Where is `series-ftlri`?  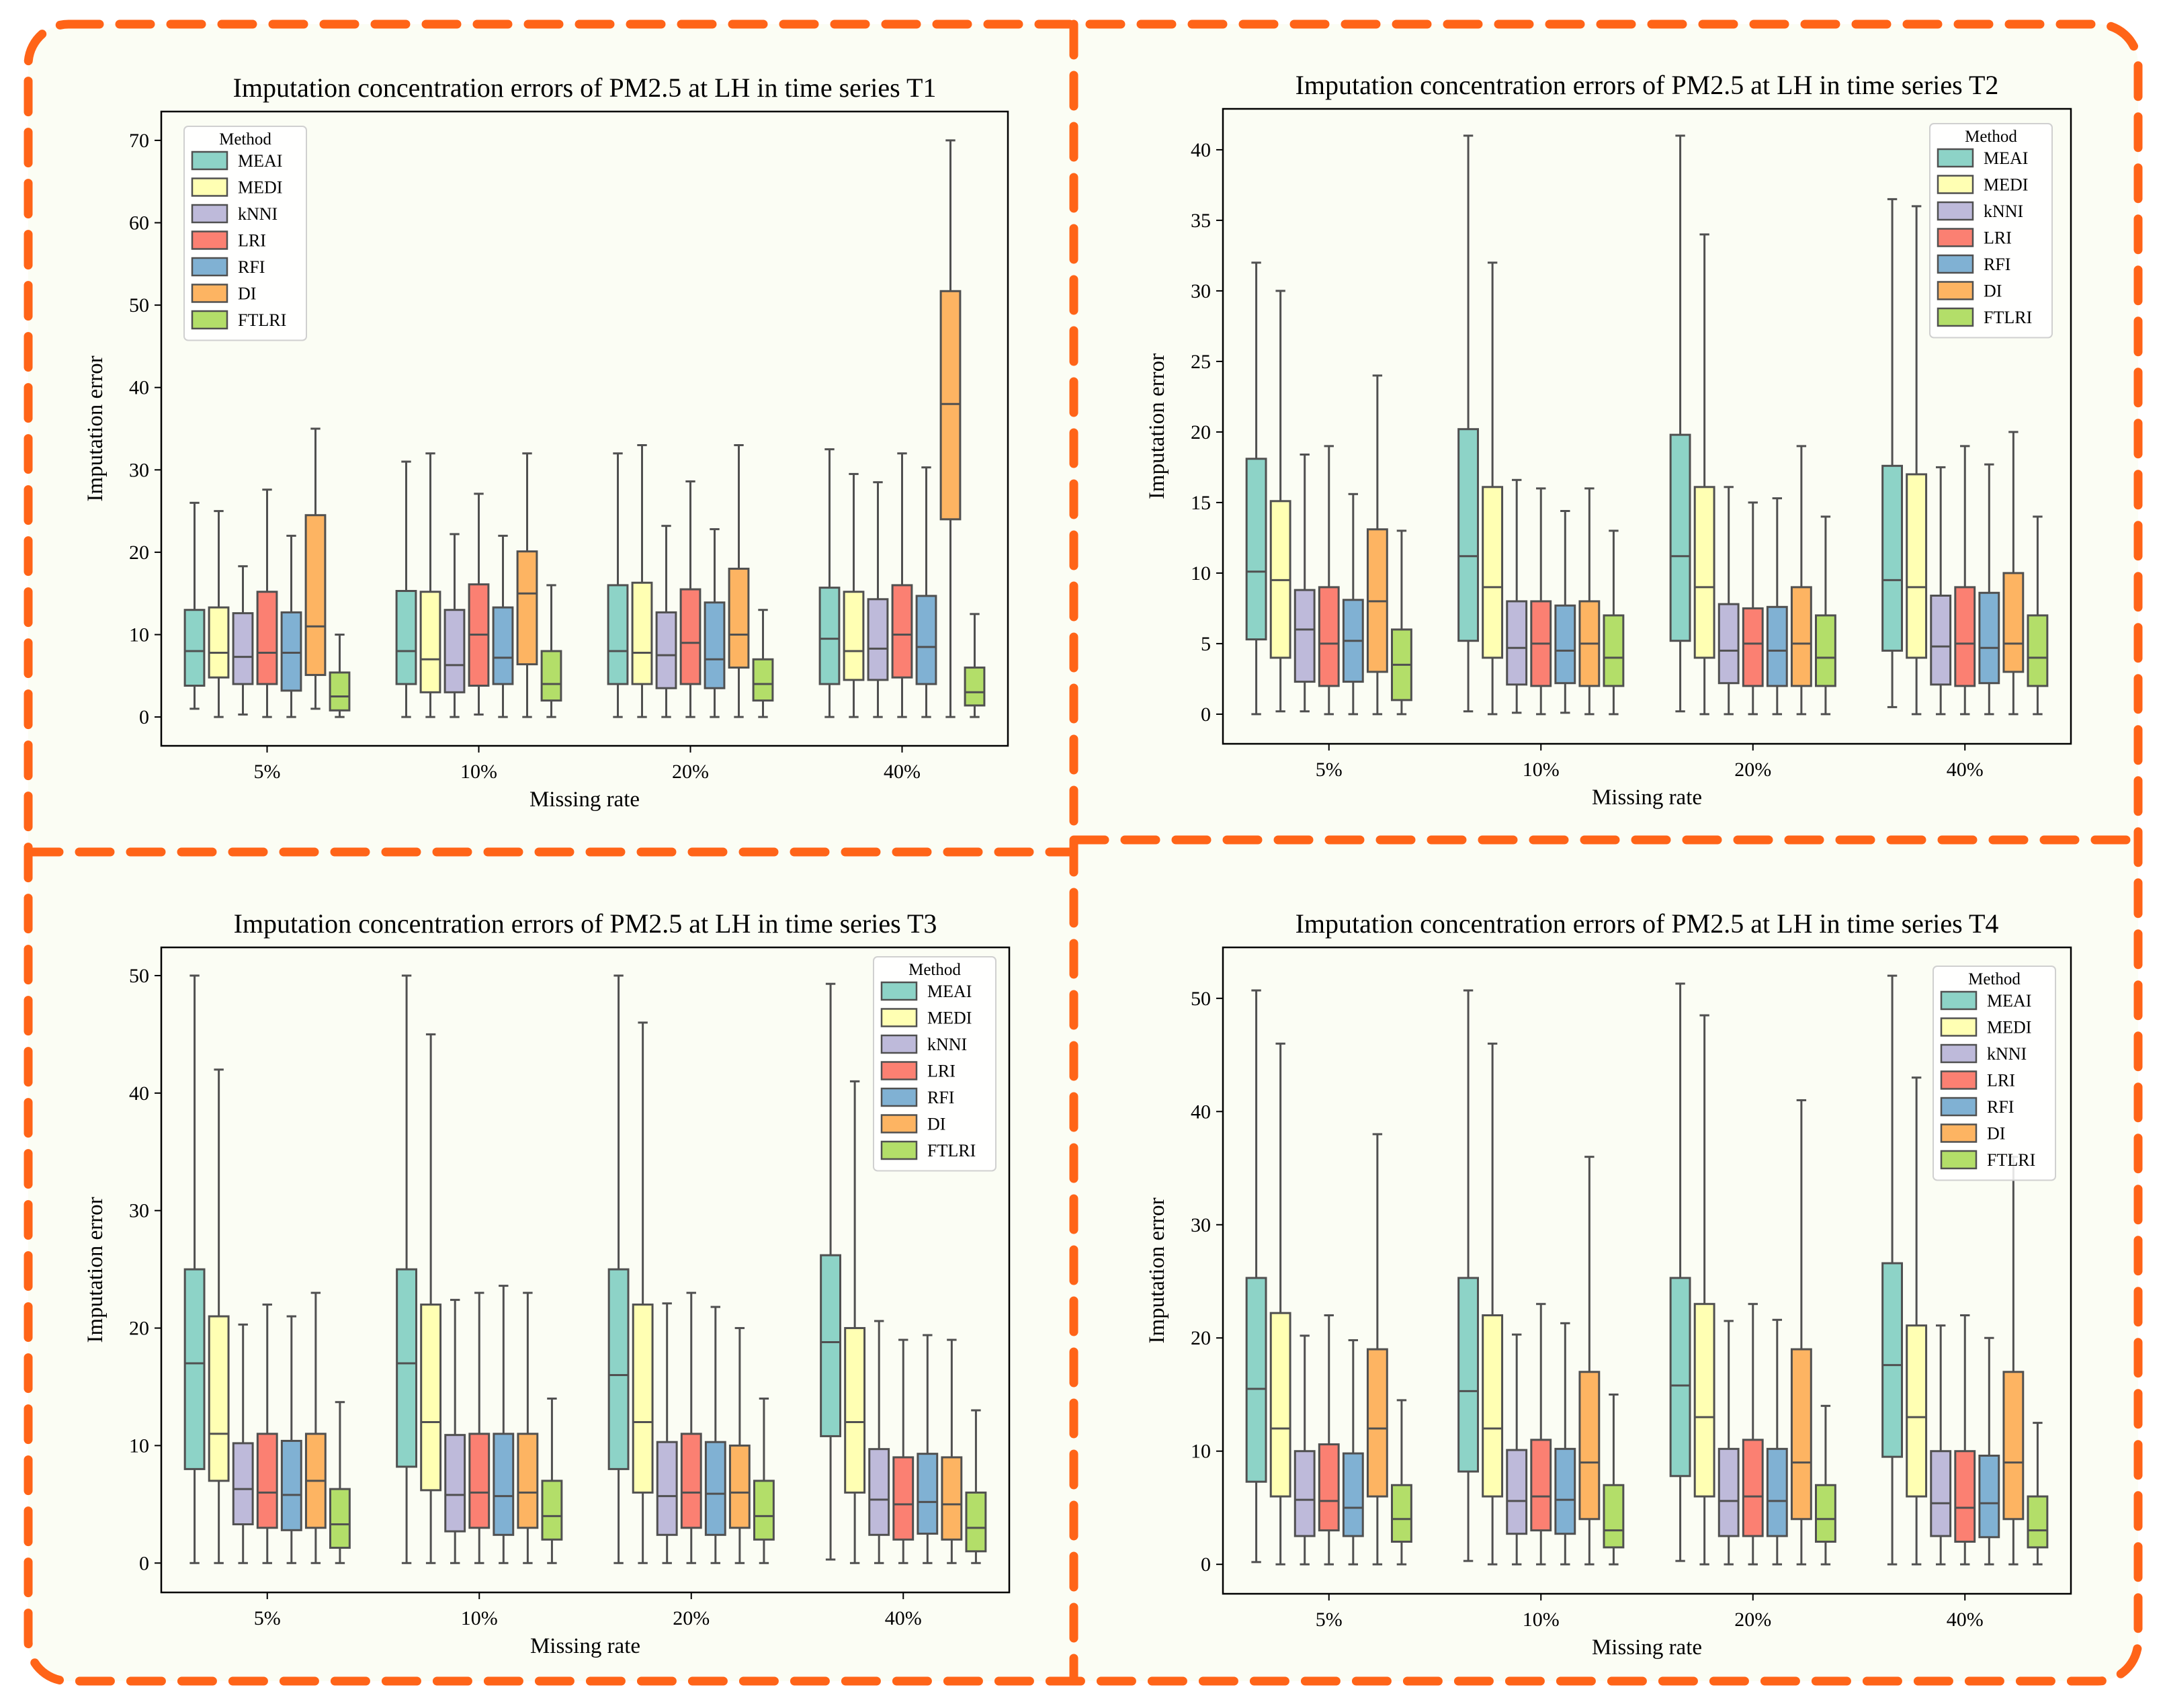
series-ftlri is located at coordinates (657, 651).